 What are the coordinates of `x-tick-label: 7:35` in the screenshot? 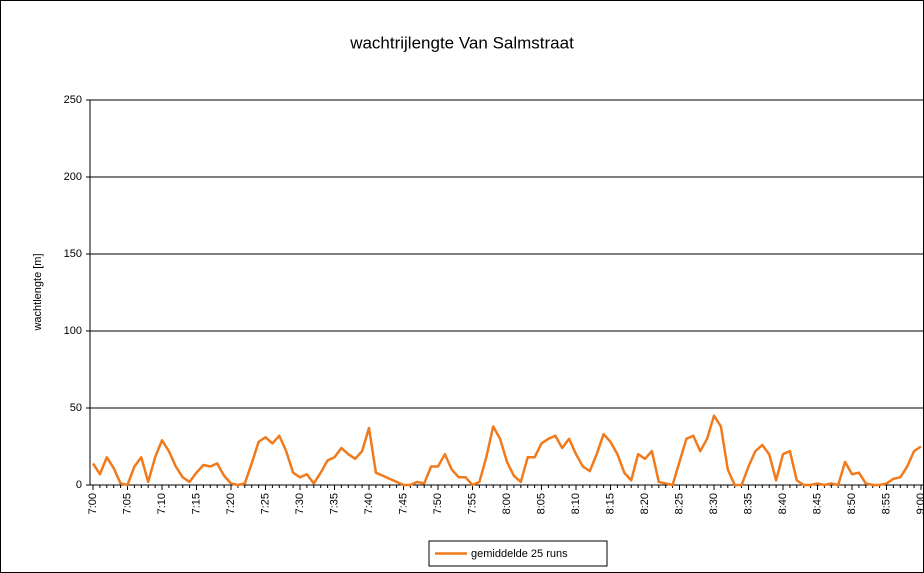 It's located at (334, 503).